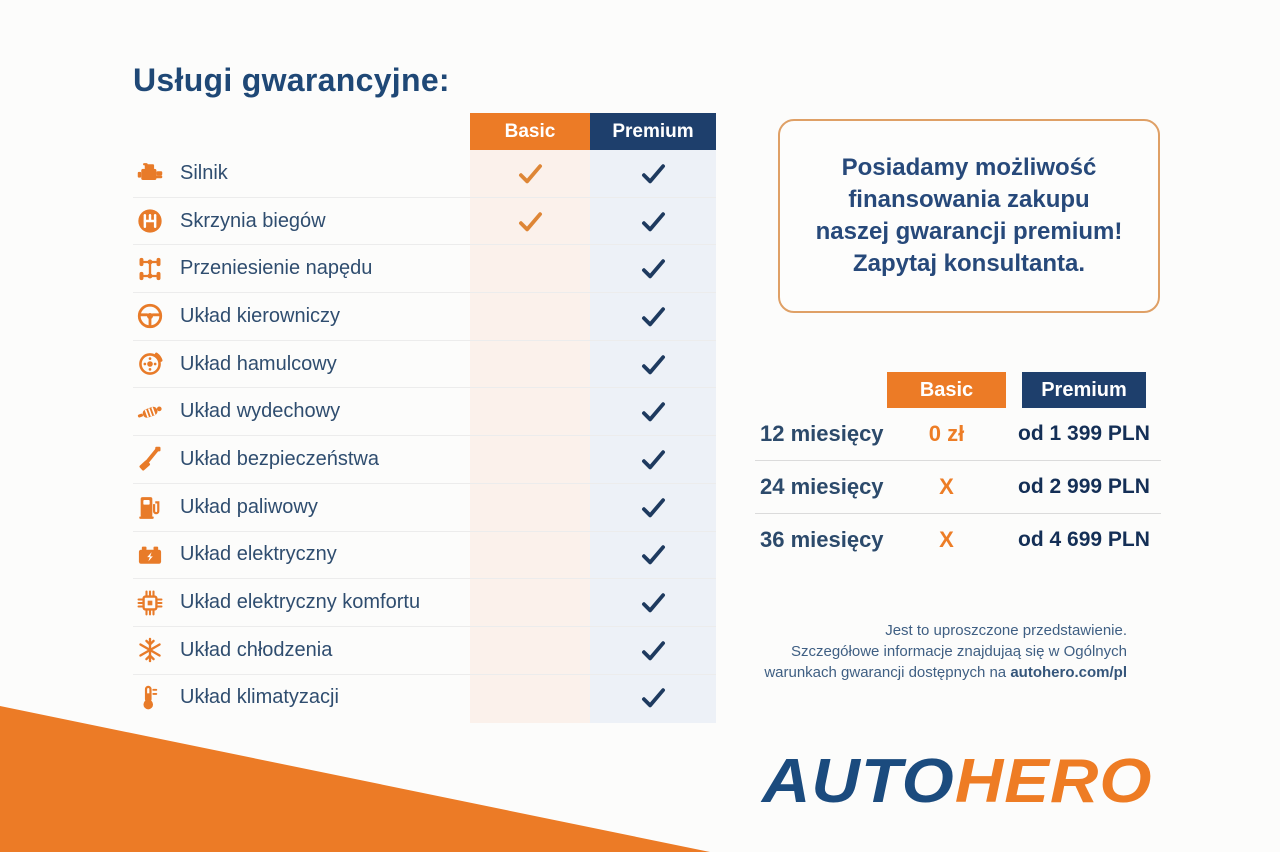  What do you see at coordinates (822, 486) in the screenshot?
I see `pricing-term: 24 miesięcy` at bounding box center [822, 486].